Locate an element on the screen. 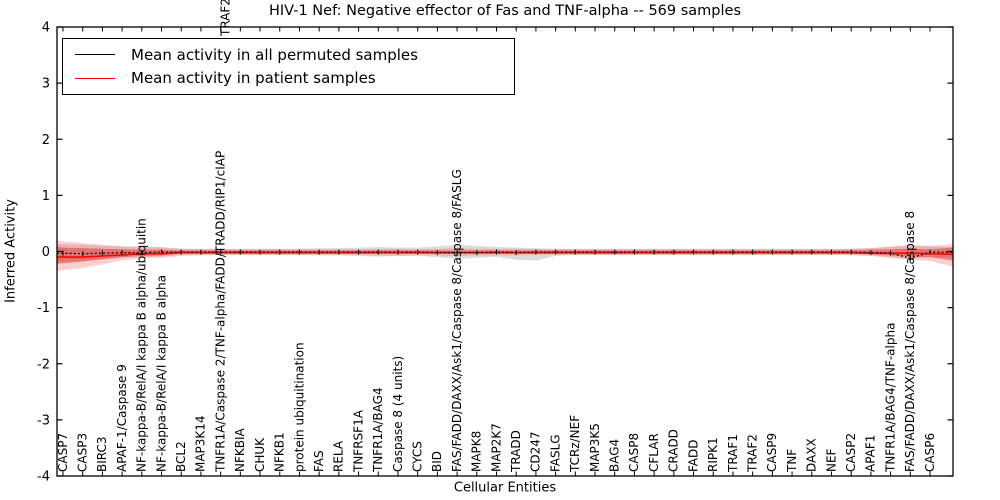  x-tick-label: RIPK1 is located at coordinates (713, 454).